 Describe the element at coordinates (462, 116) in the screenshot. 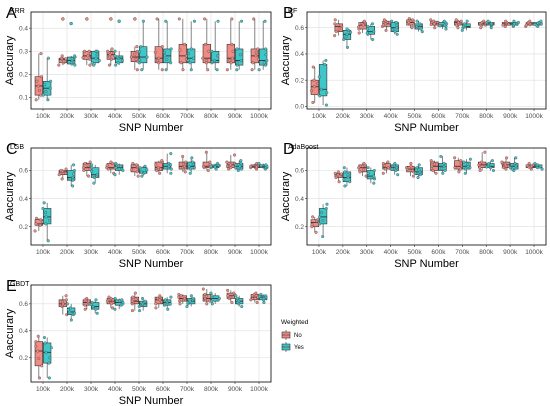

I see `x-tick-label: 700k` at that location.